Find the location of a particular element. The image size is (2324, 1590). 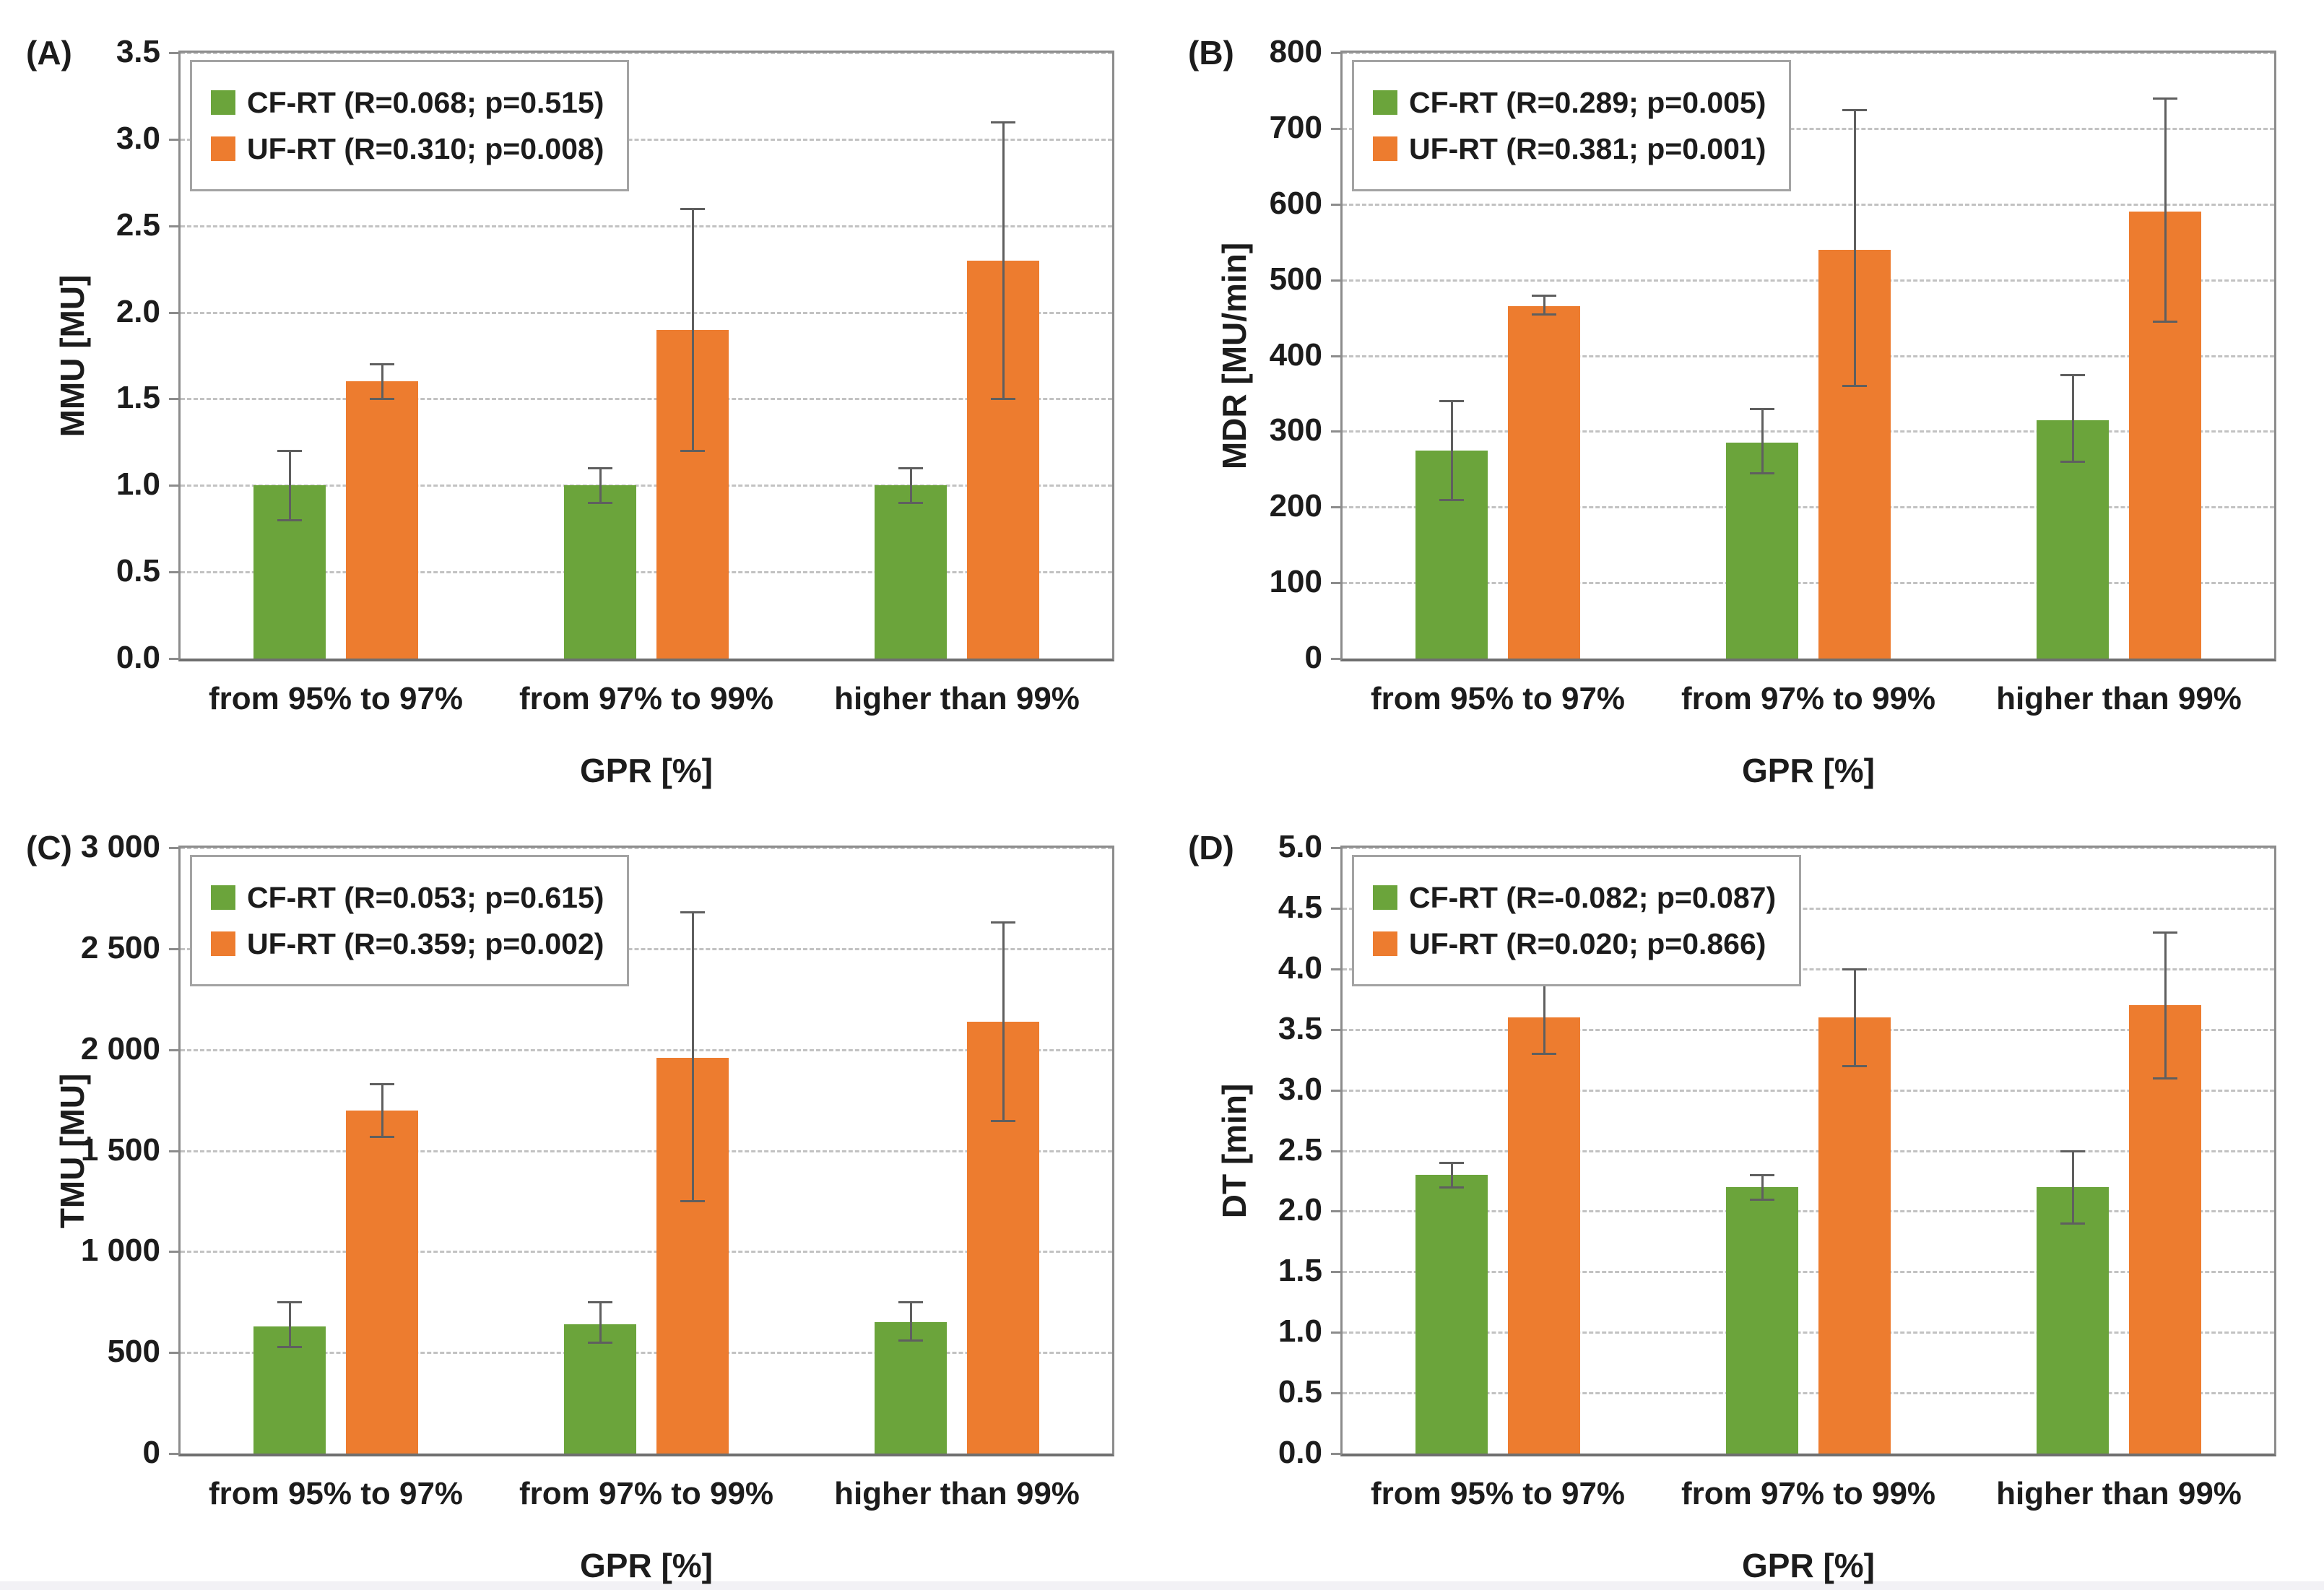

y-tick-label: 1 500 is located at coordinates (120, 1149).